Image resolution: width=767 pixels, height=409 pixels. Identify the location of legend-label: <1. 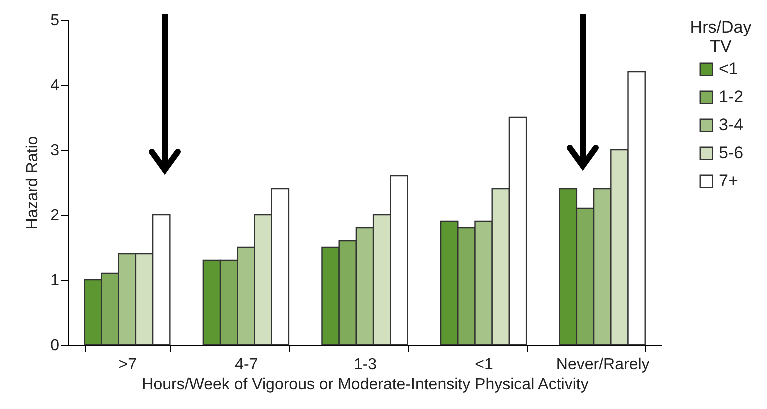
(728, 69).